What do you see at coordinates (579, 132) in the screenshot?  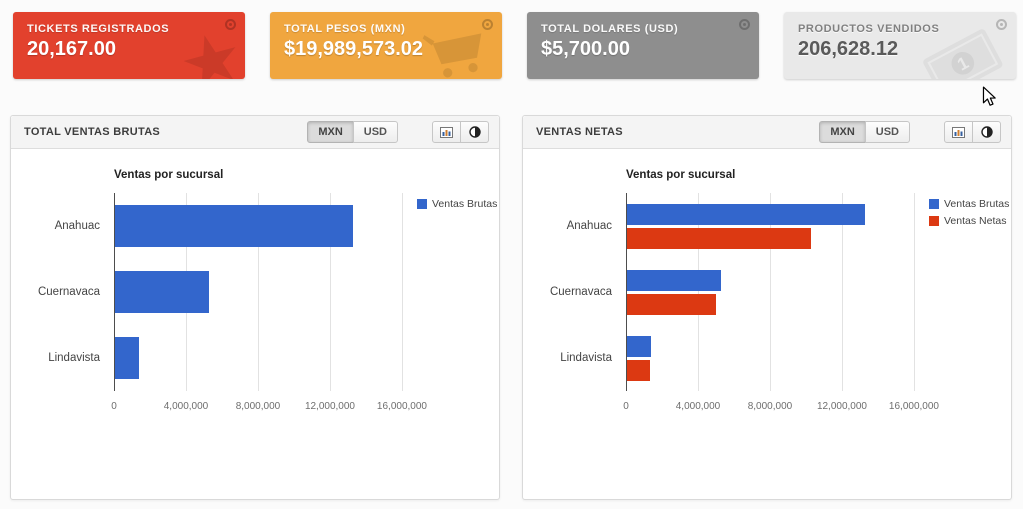 I see `panel-title: VENTAS NETAS` at bounding box center [579, 132].